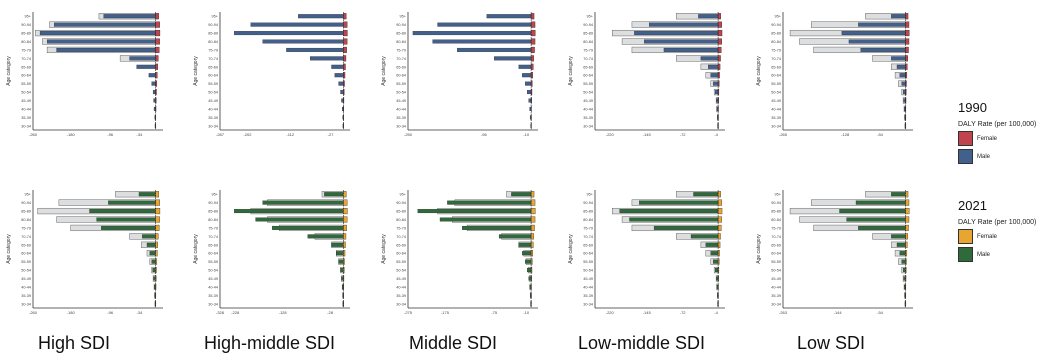 The image size is (1058, 360). I want to click on y-tick-label: 80-84, so click(401, 42).